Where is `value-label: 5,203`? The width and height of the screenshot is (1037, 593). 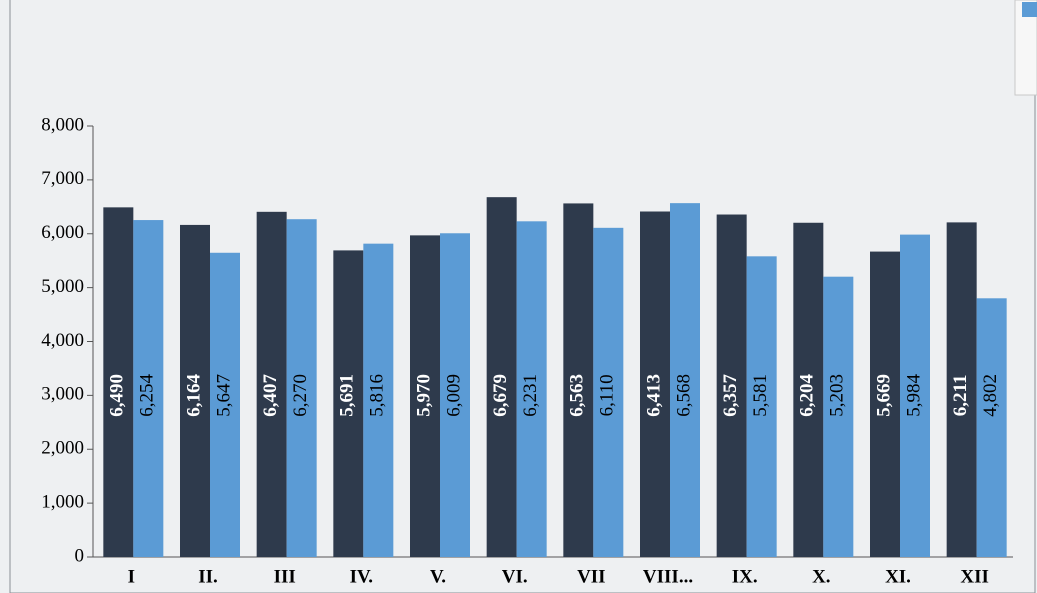
value-label: 5,203 is located at coordinates (837, 395).